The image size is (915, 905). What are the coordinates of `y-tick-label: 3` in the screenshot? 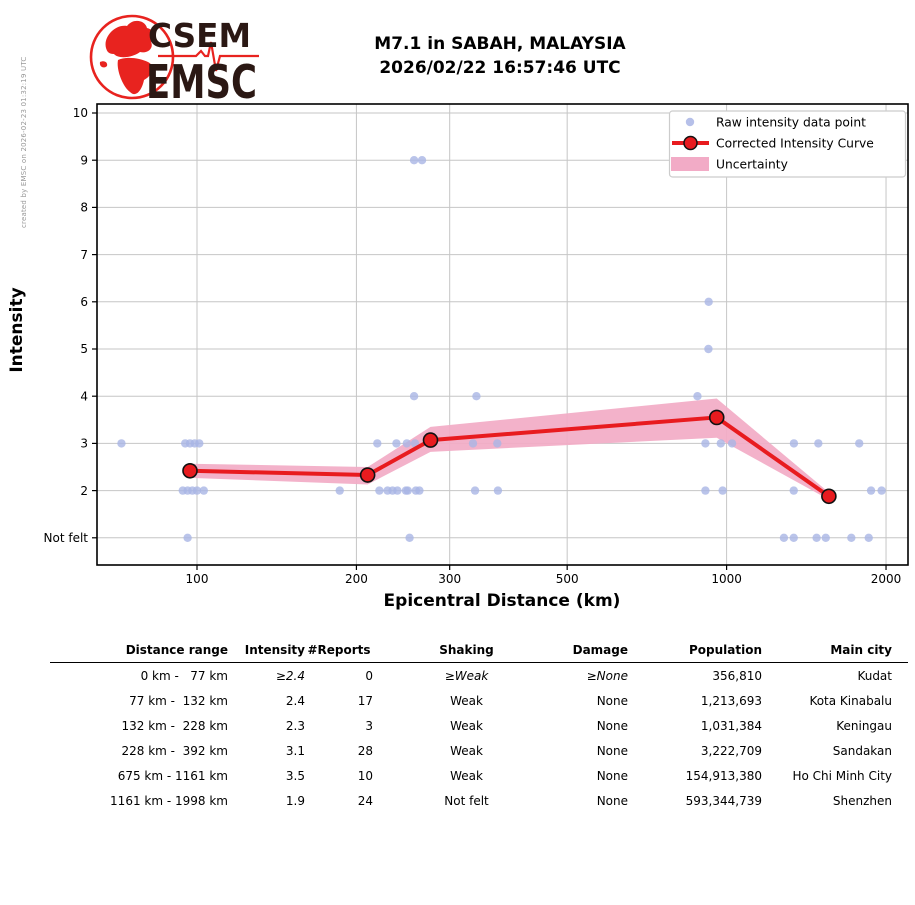 It's located at (84, 444).